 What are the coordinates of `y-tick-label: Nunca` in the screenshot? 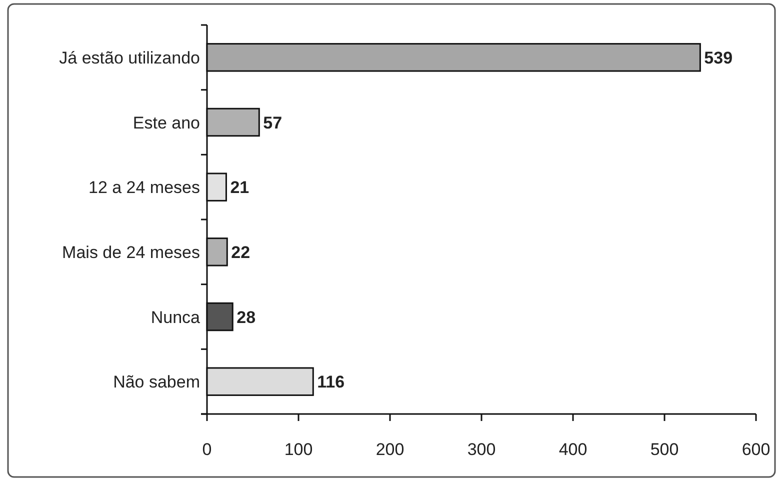 It's located at (175, 317).